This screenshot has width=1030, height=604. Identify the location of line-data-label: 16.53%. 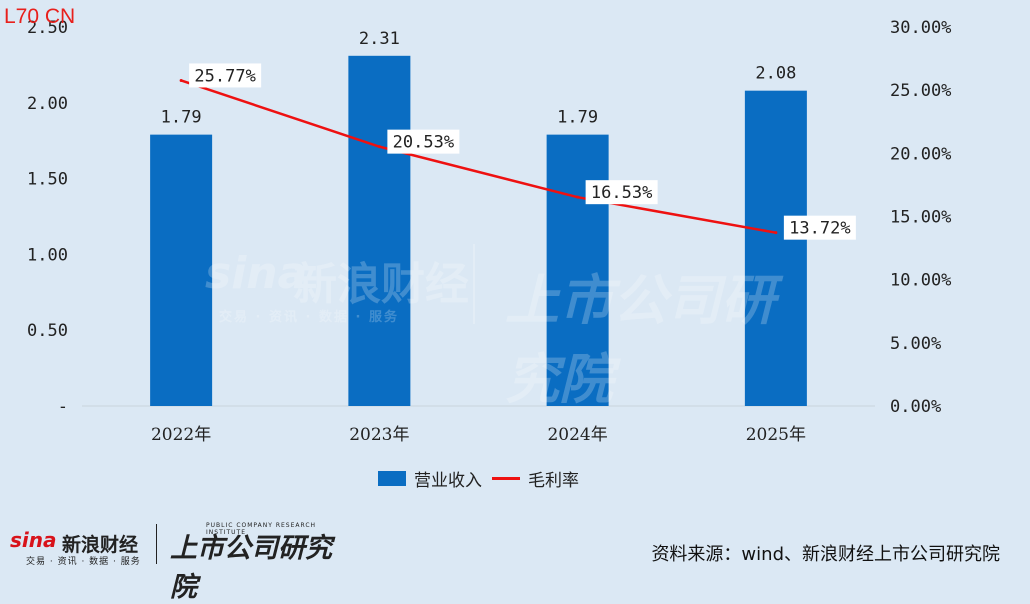
(621, 193).